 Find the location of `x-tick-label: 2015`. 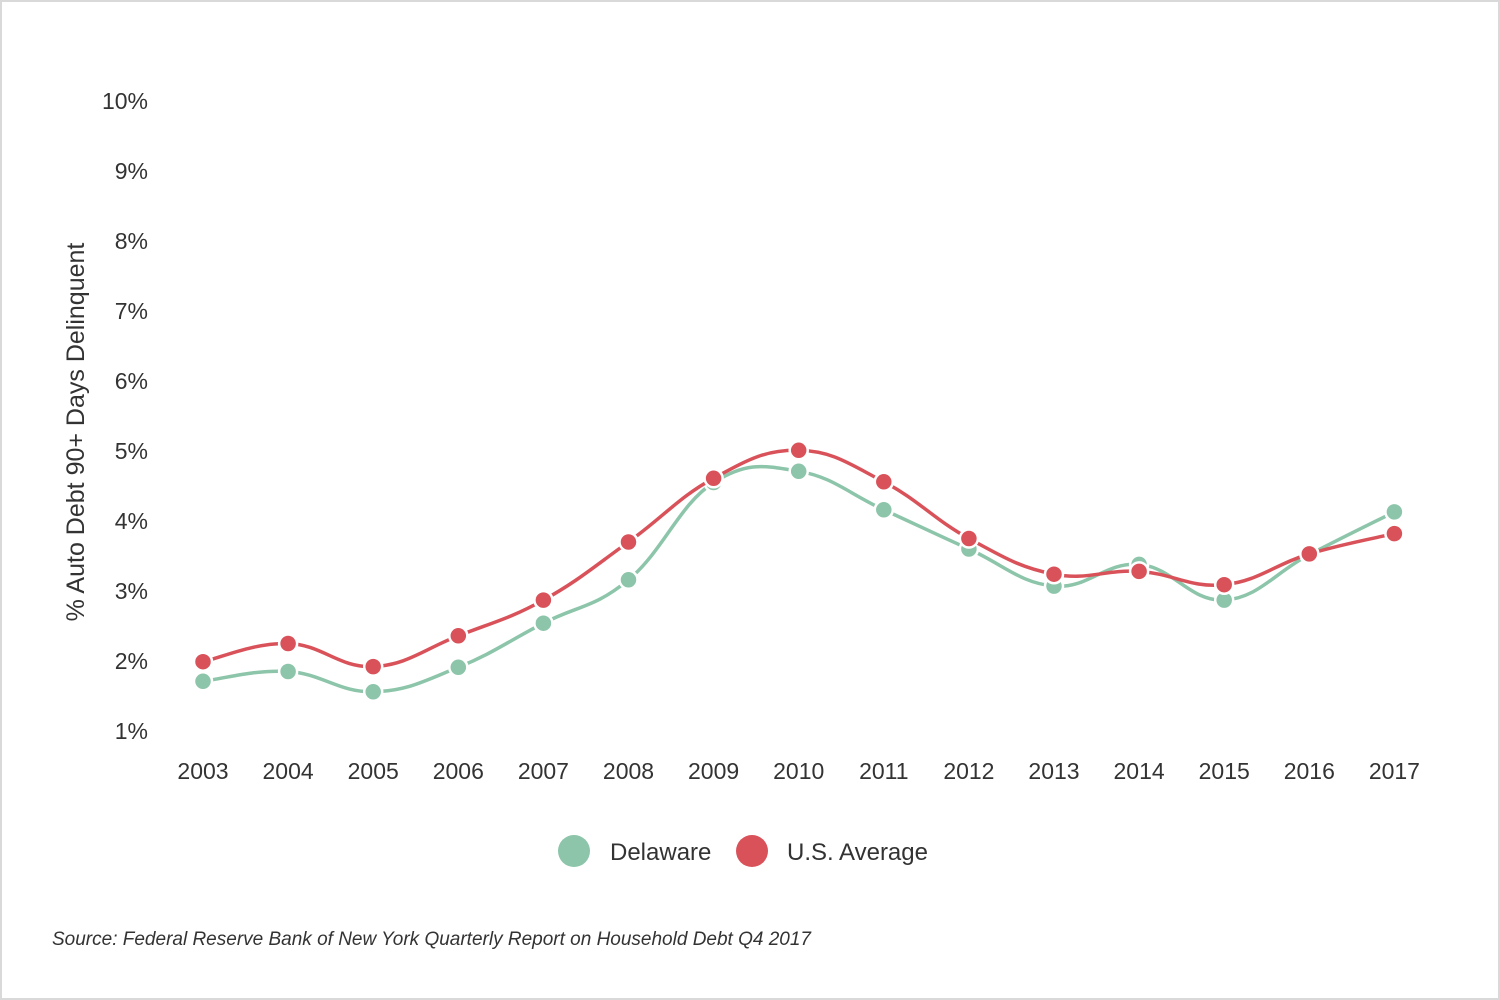

x-tick-label: 2015 is located at coordinates (1224, 771).